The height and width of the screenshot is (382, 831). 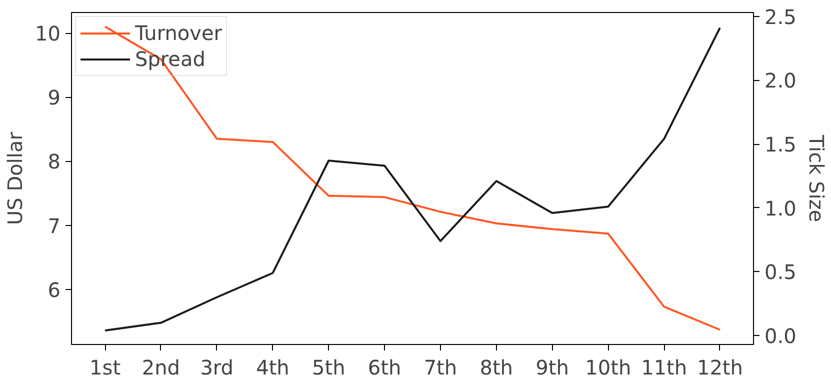 I want to click on y-tick-label: 7, so click(x=54, y=226).